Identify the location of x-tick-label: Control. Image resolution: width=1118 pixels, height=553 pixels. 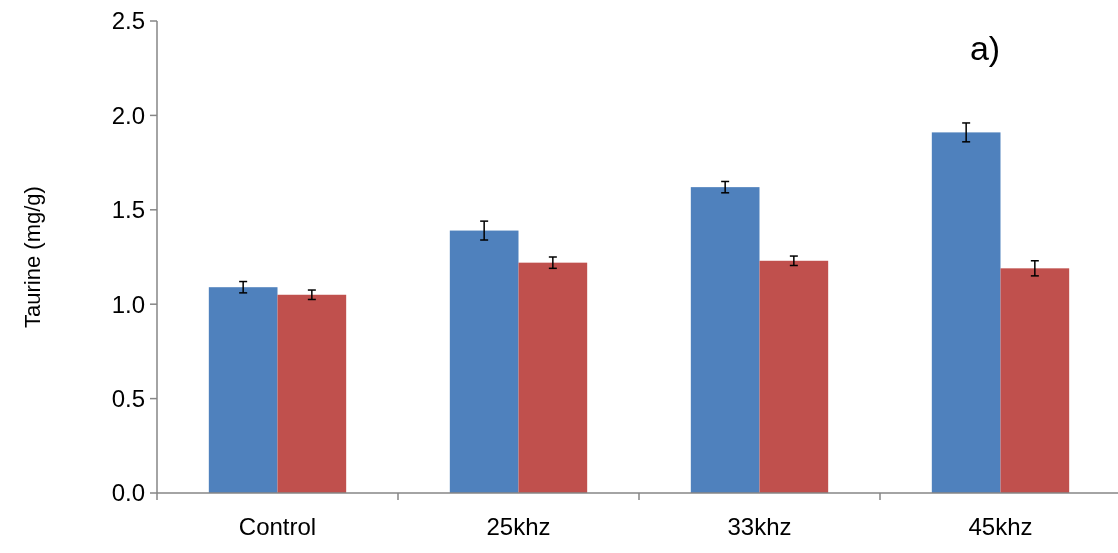
(277, 526).